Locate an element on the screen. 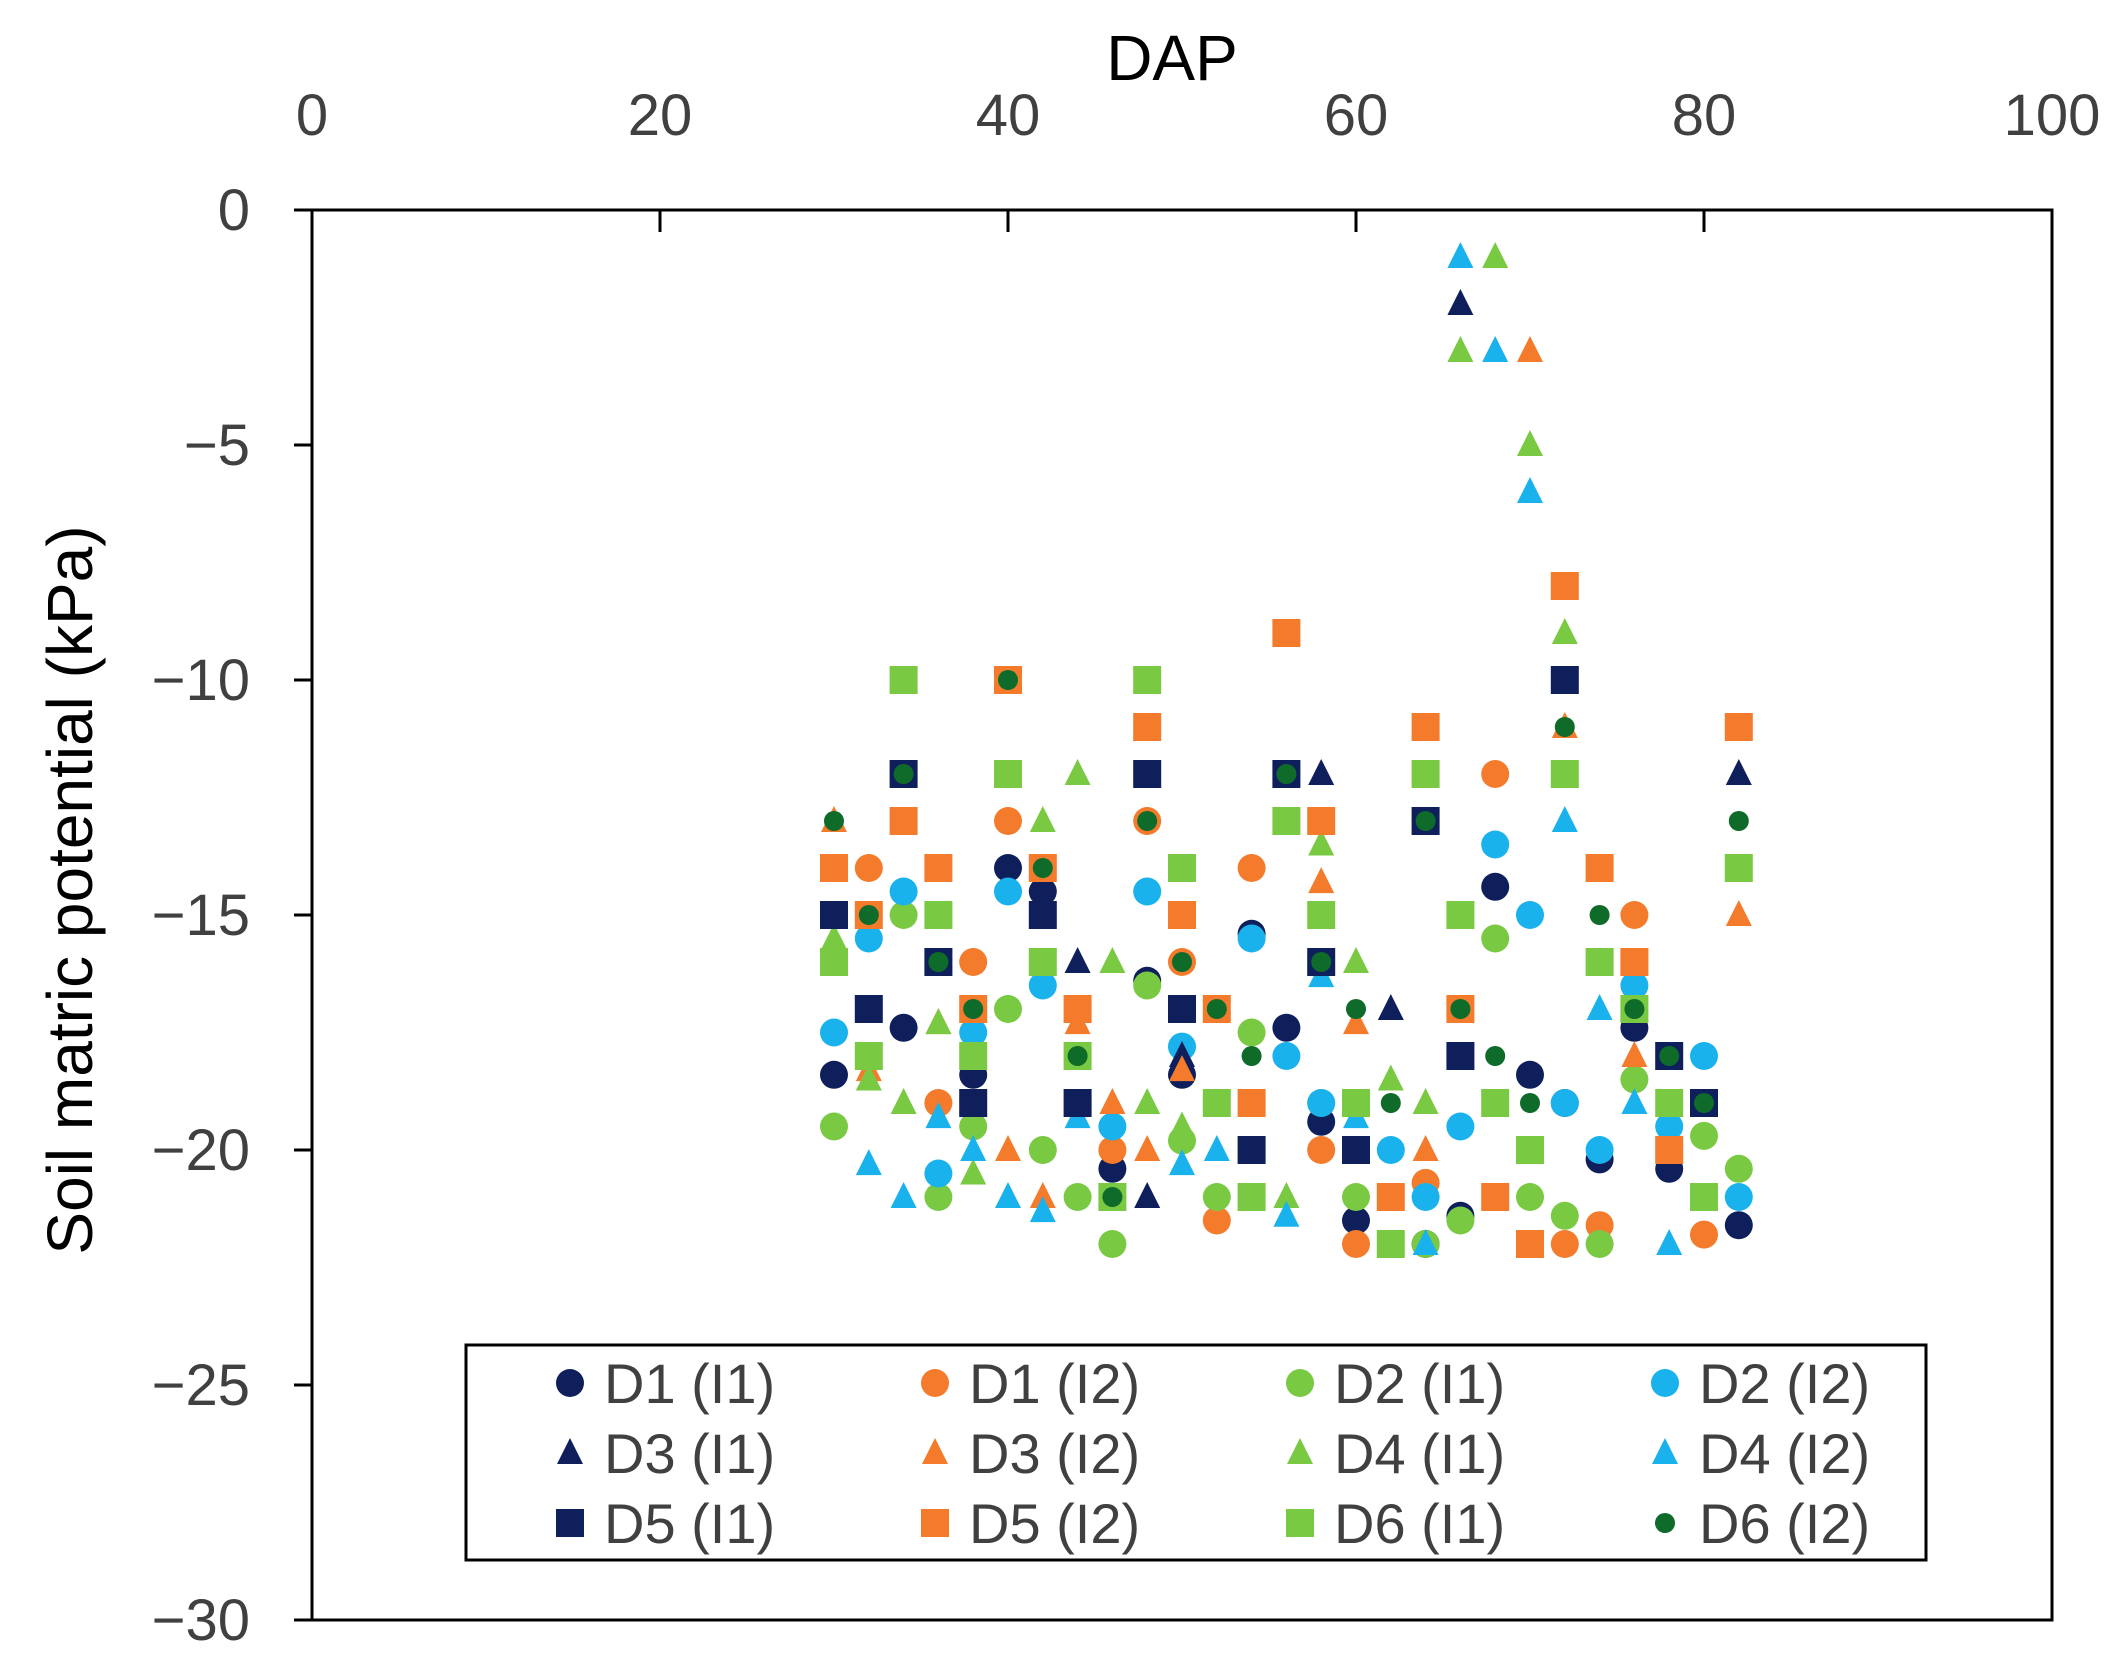 This screenshot has width=2126, height=1667. y-tick-label: −20 is located at coordinates (201, 1150).